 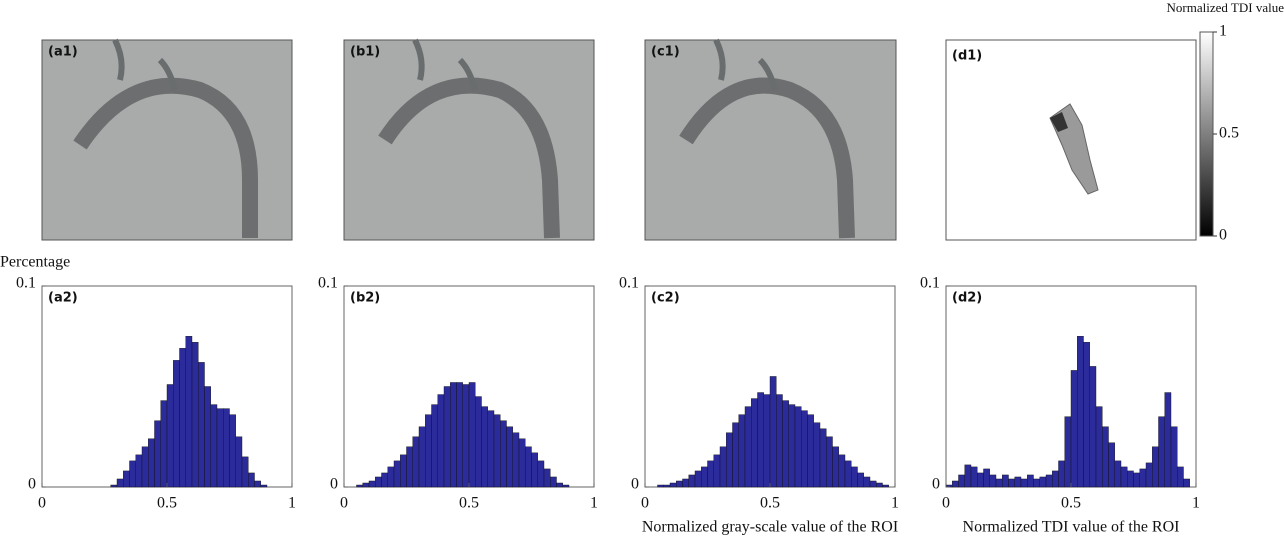 What do you see at coordinates (365, 298) in the screenshot?
I see `panel-label: (b2)` at bounding box center [365, 298].